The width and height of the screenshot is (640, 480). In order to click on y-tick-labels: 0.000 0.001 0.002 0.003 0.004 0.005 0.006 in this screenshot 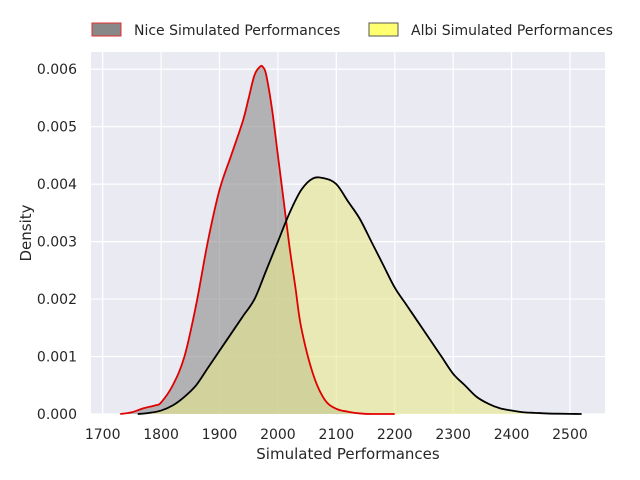, I will do `click(57, 242)`.